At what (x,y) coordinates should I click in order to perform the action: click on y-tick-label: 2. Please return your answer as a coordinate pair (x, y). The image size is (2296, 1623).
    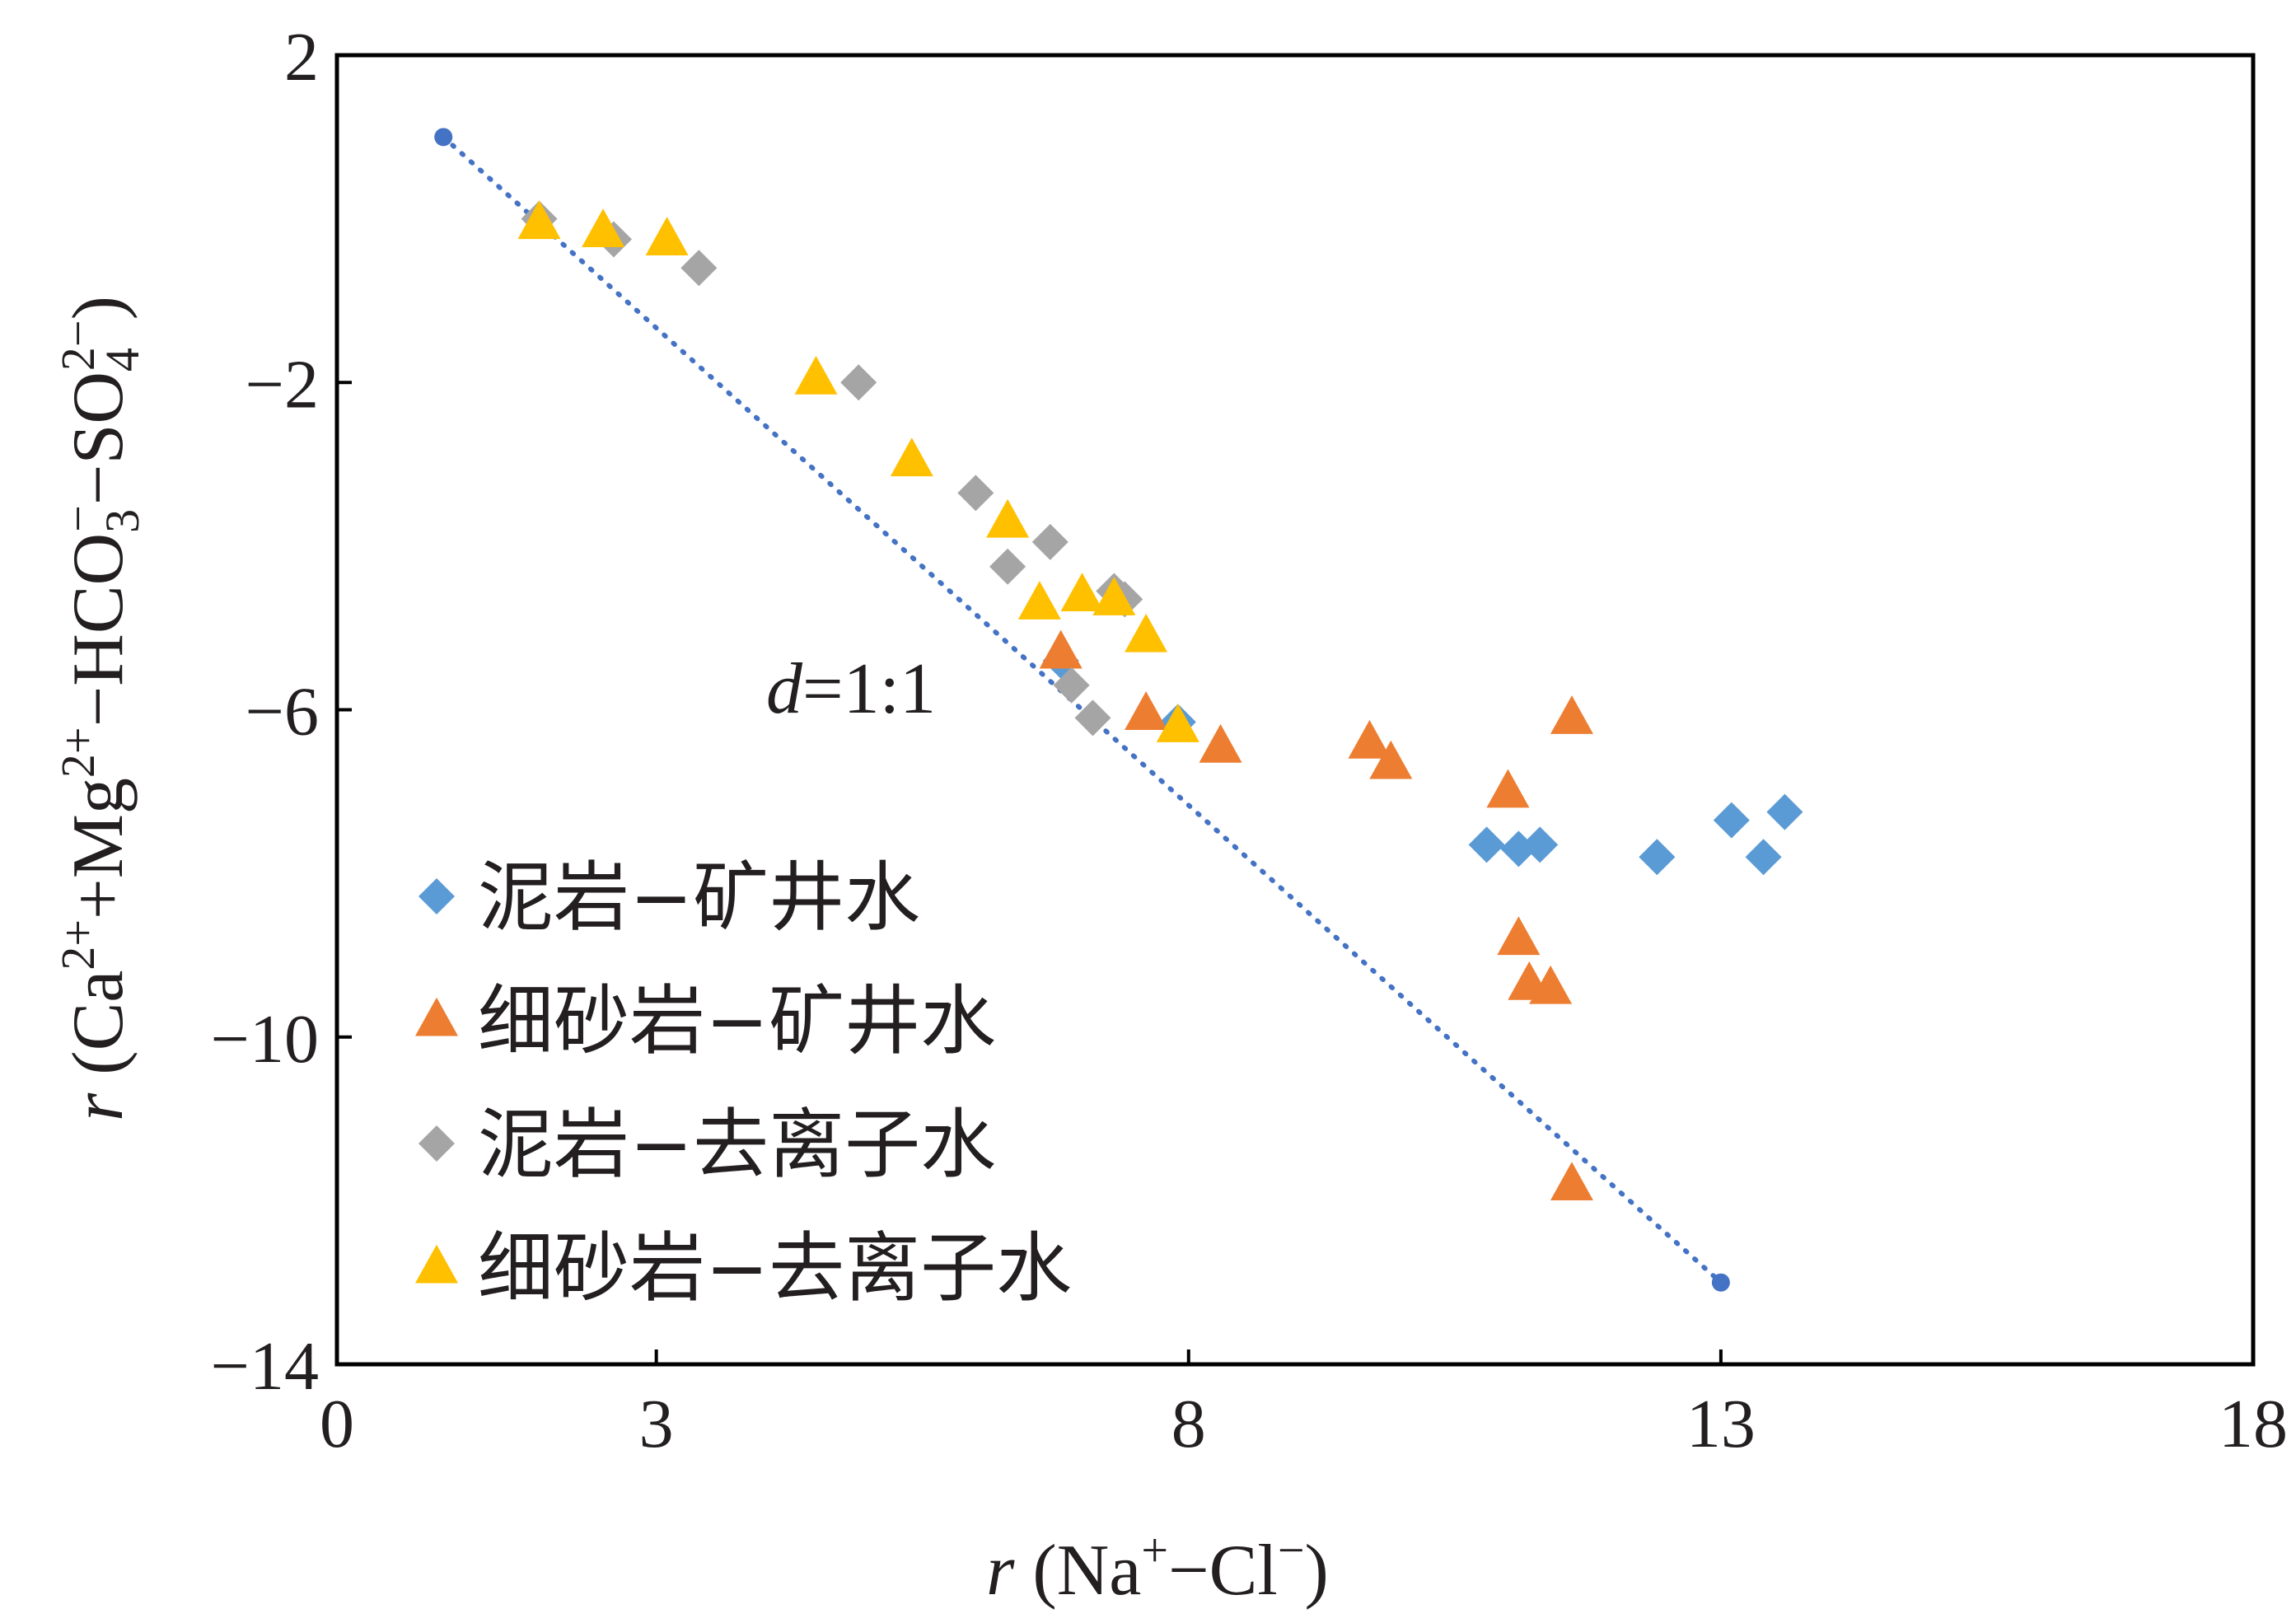
    Looking at the image, I should click on (301, 57).